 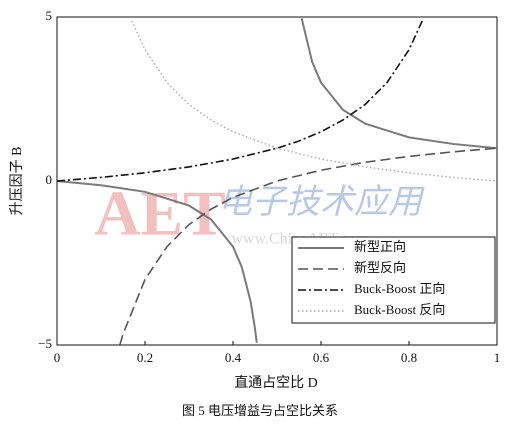 What do you see at coordinates (380, 267) in the screenshot?
I see `legend-label: 新型反向` at bounding box center [380, 267].